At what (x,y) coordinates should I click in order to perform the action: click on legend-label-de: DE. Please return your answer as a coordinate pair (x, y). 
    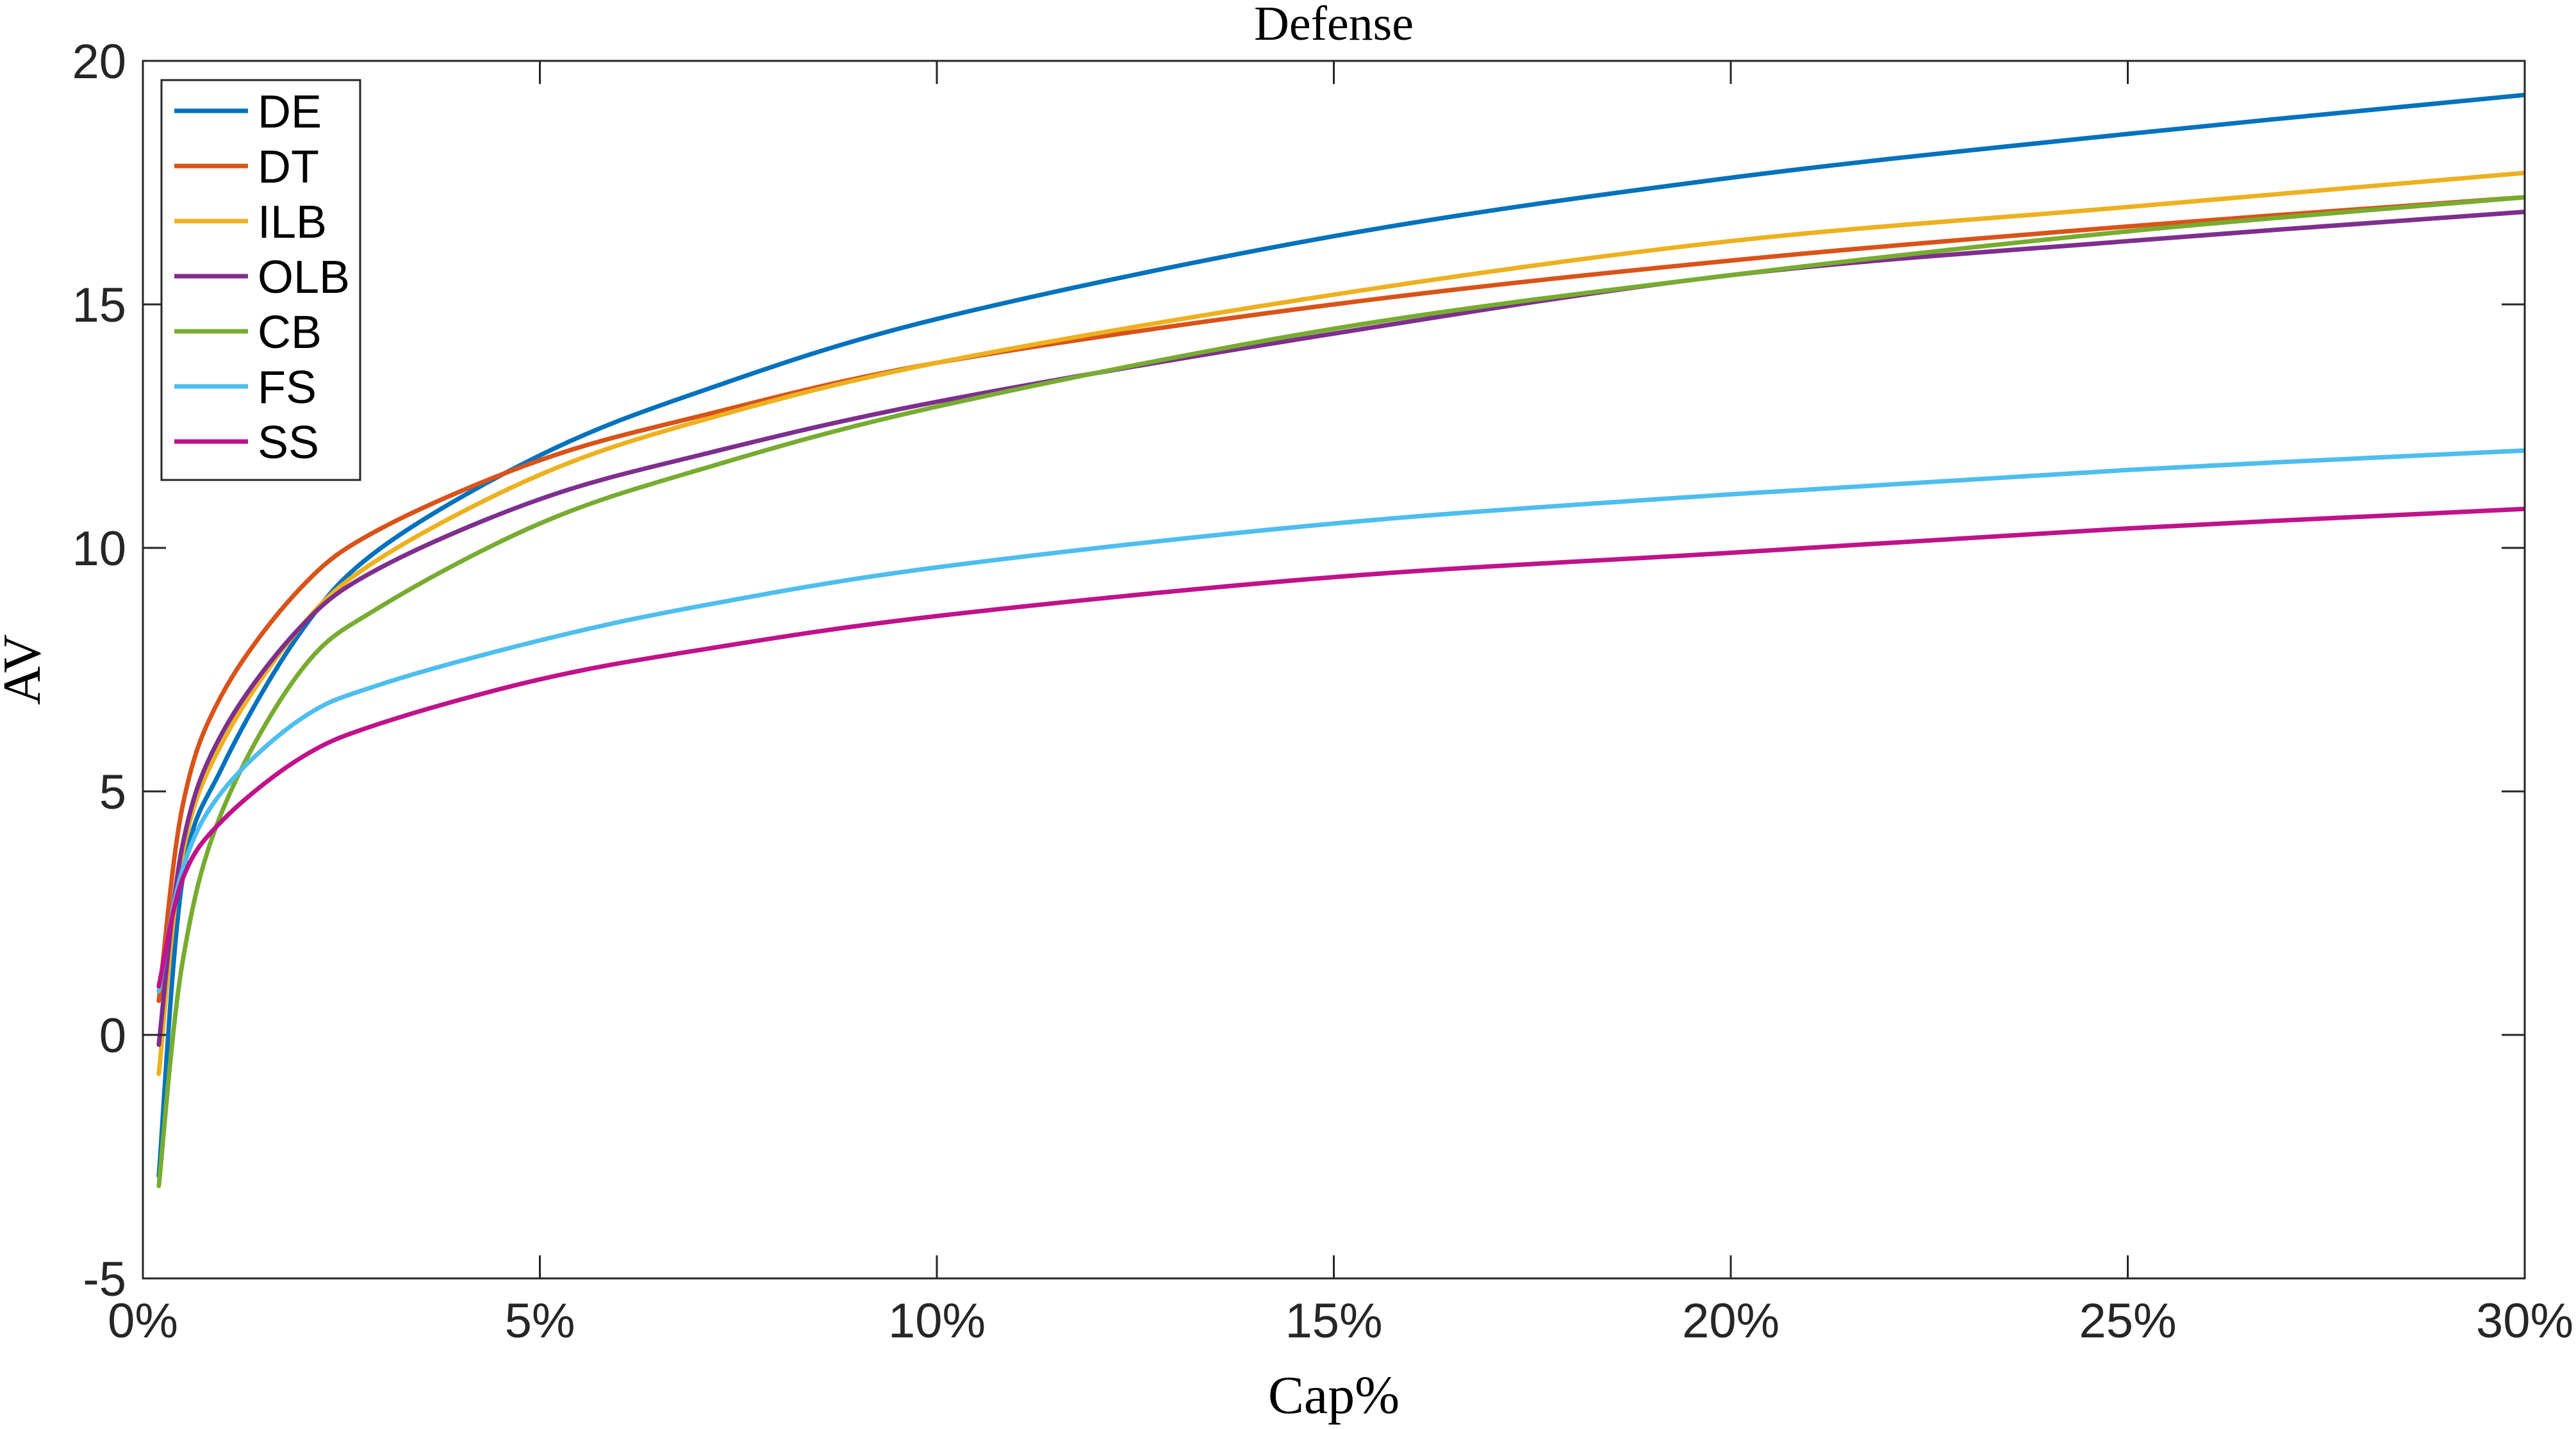
    Looking at the image, I should click on (290, 113).